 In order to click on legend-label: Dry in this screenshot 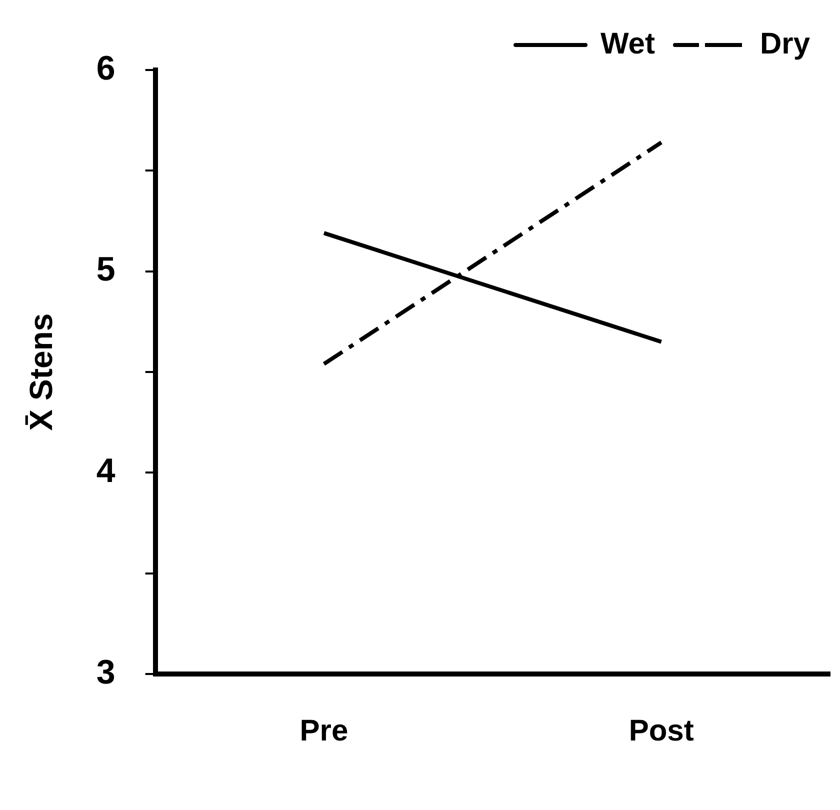, I will do `click(785, 43)`.